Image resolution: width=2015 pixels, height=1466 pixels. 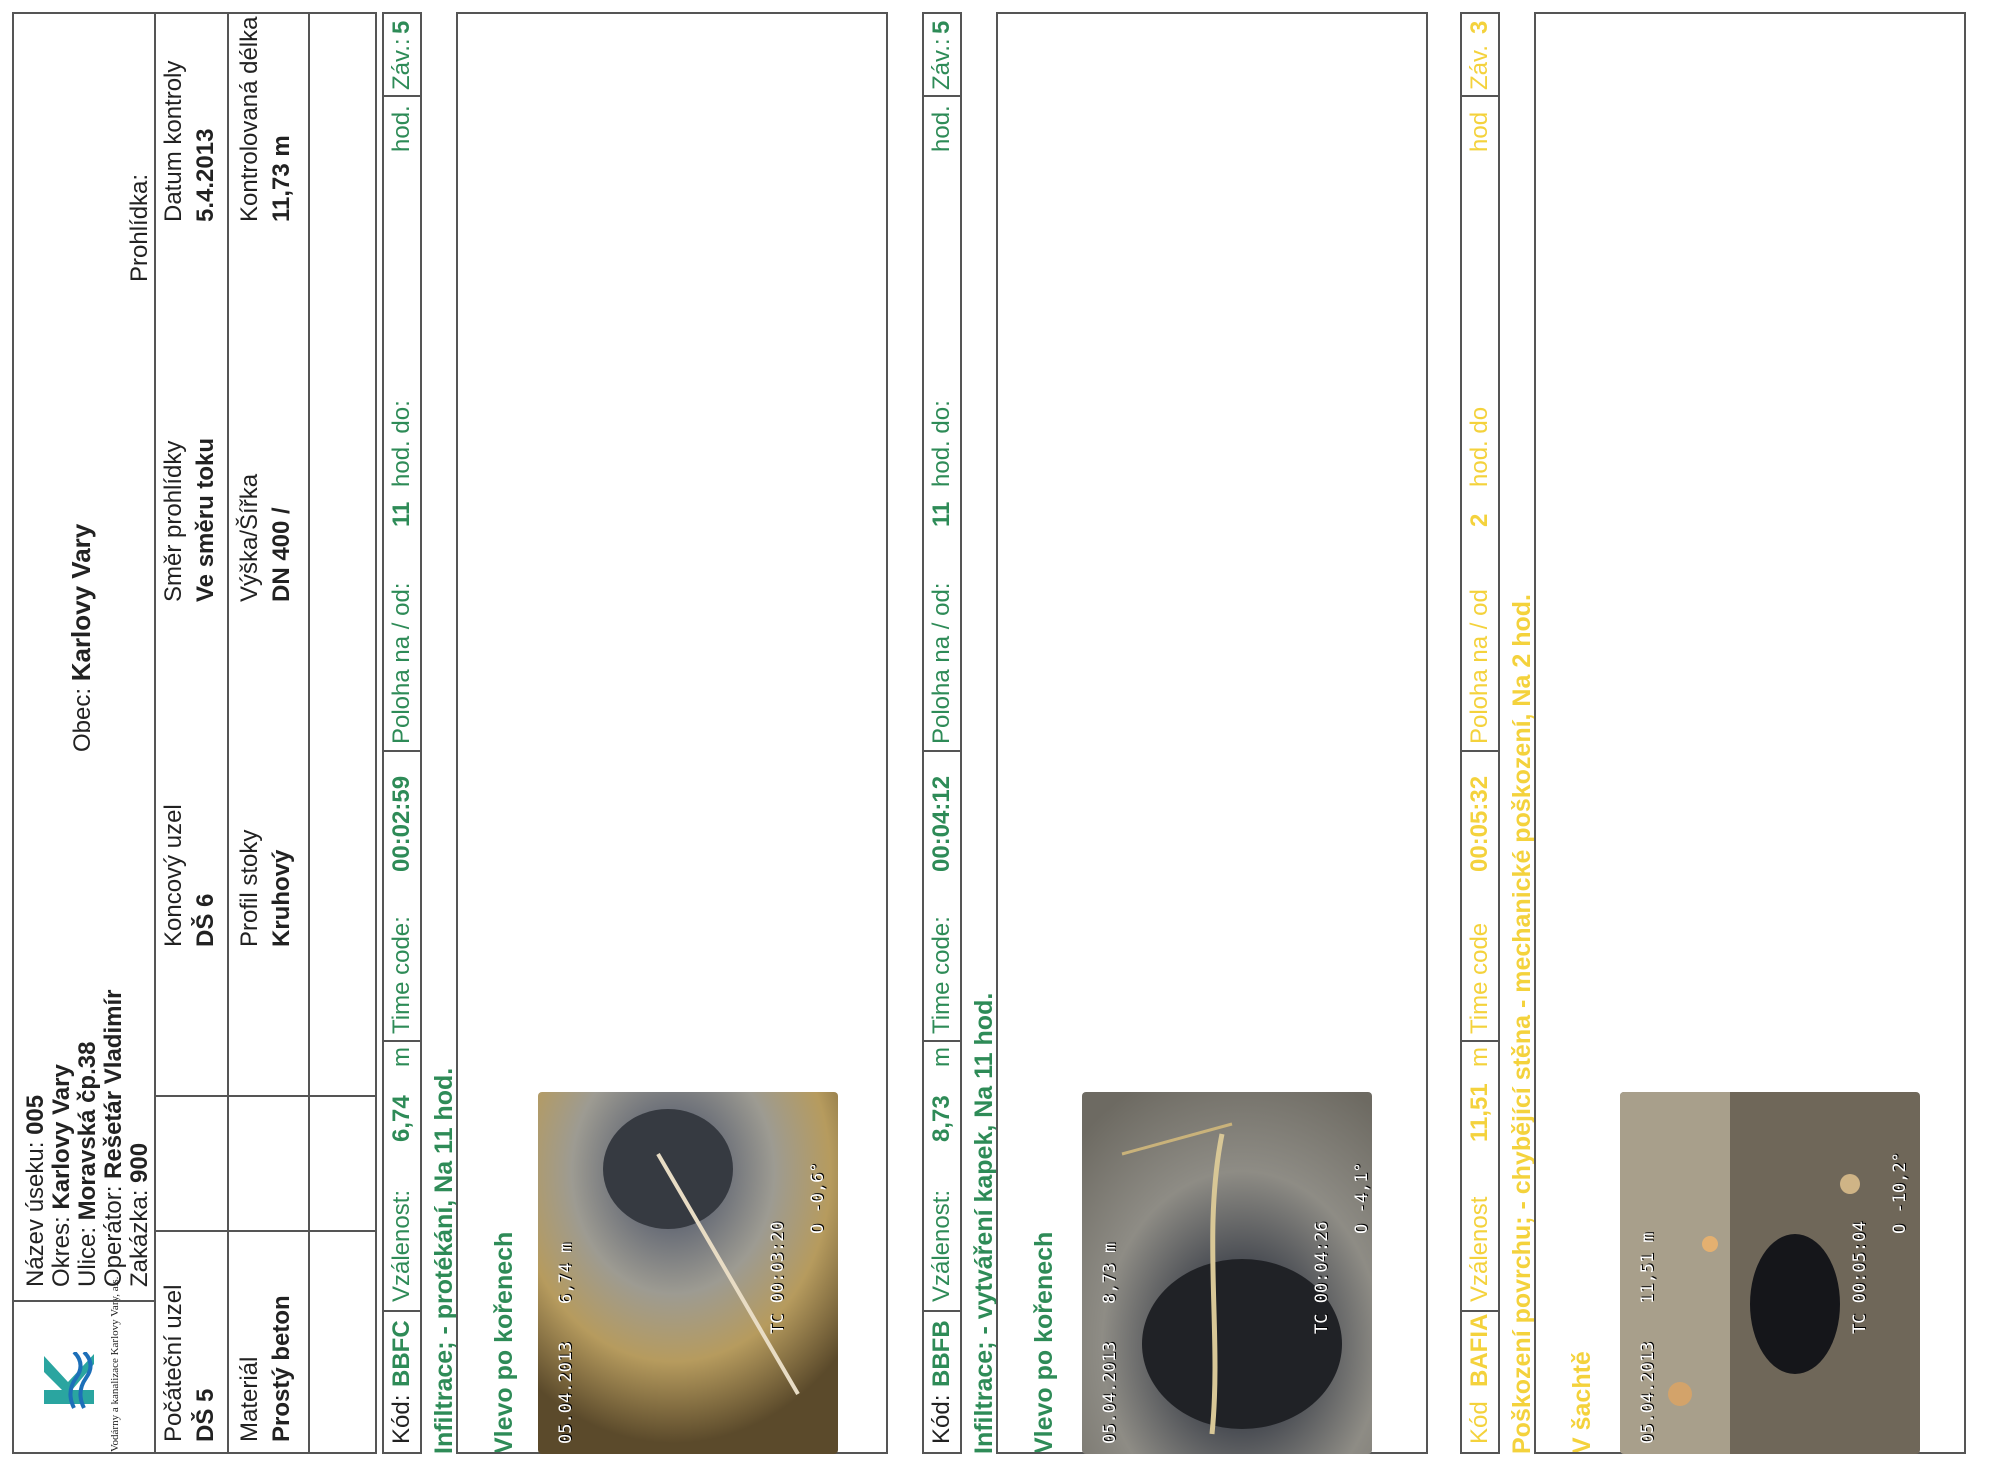 What do you see at coordinates (1110, 1392) in the screenshot?
I see `defect-2-osd-date: 05.04.2013` at bounding box center [1110, 1392].